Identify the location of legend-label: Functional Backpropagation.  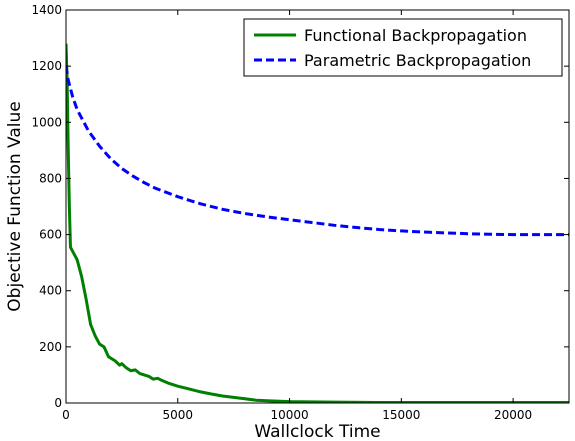
(415, 35).